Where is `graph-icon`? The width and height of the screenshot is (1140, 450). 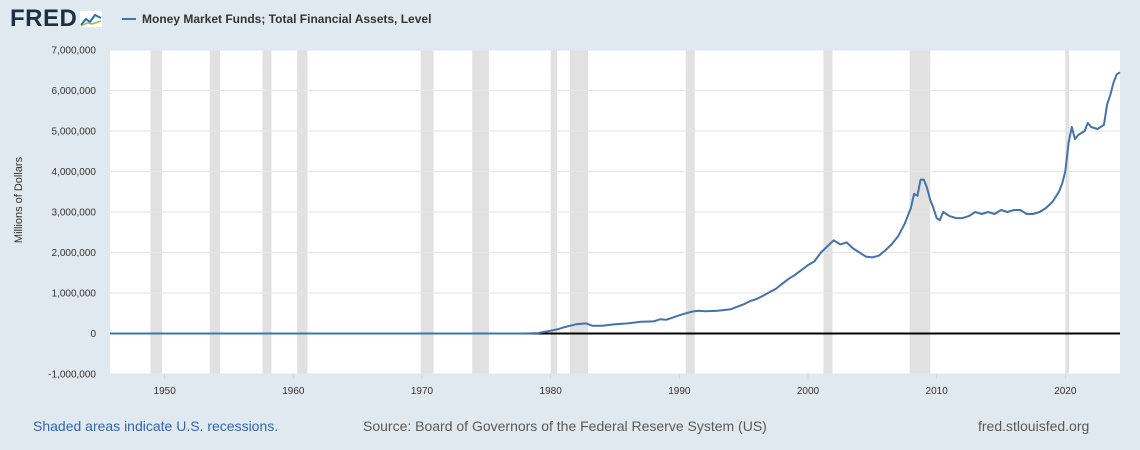 graph-icon is located at coordinates (91, 19).